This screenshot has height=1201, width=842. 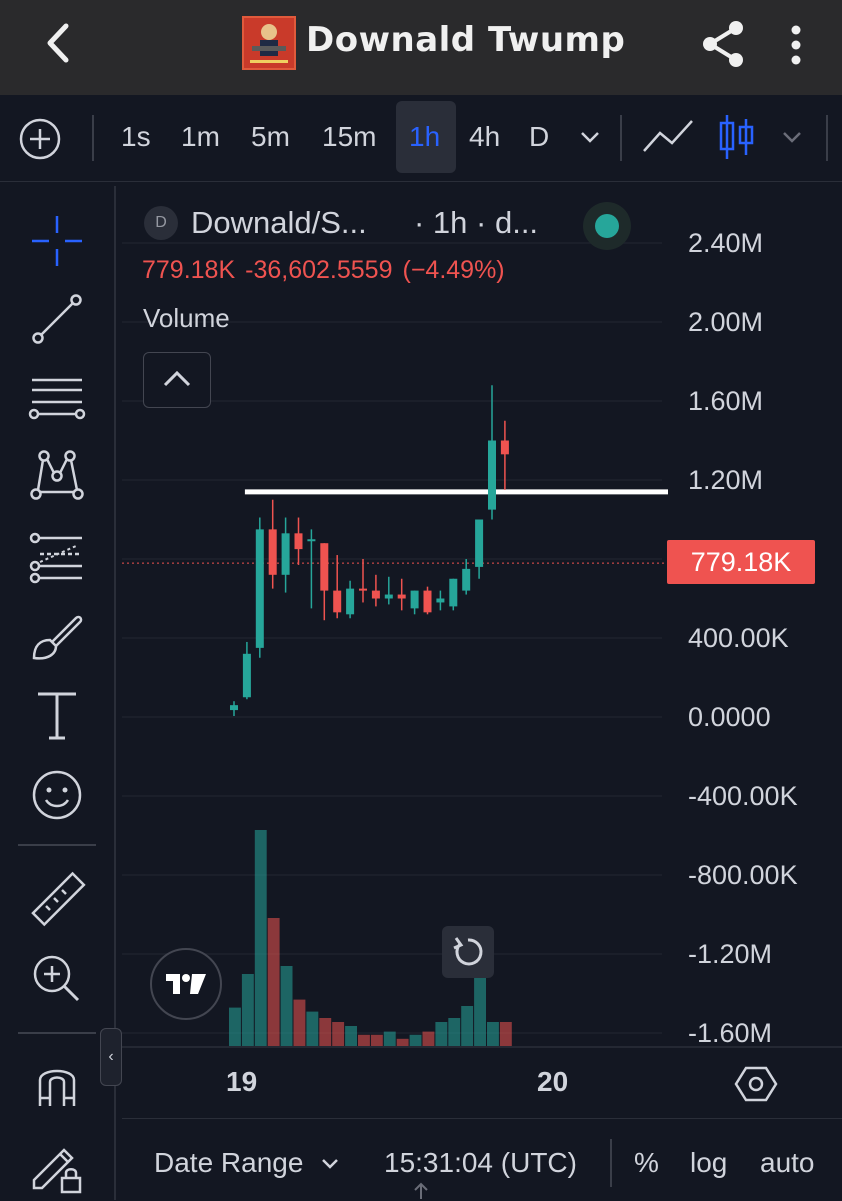 I want to click on collapse-legend-button, so click(x=177, y=380).